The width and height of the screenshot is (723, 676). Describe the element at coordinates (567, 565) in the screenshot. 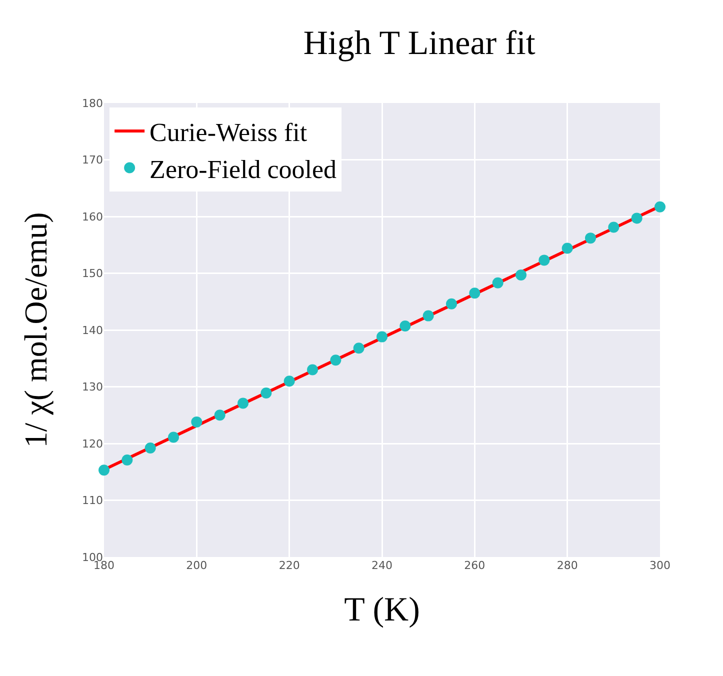

I see `x-tick-label: 280` at that location.